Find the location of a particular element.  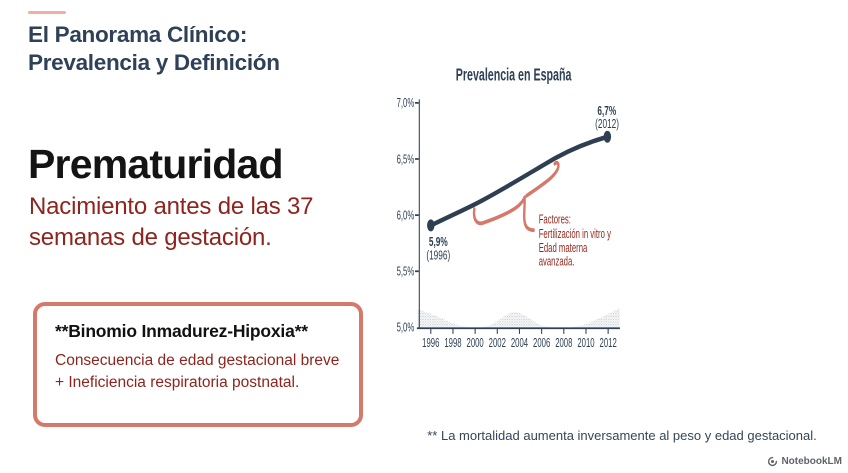

y-axis-label: 5,0% is located at coordinates (406, 328).